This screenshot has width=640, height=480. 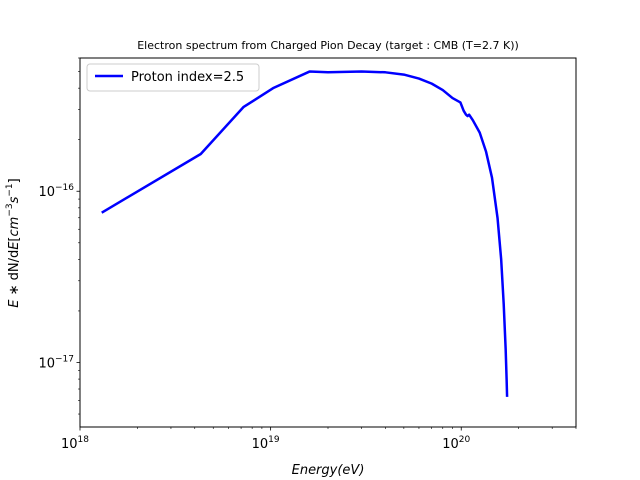 I want to click on x-tick-label: 1019, so click(x=266, y=443).